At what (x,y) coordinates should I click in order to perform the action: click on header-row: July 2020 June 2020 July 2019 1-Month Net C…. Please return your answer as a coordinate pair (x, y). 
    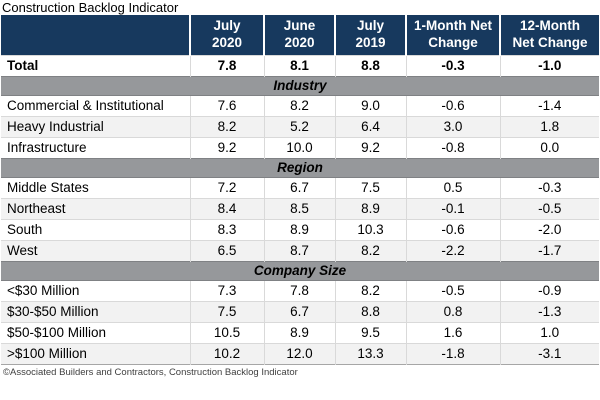
    Looking at the image, I should click on (300, 35).